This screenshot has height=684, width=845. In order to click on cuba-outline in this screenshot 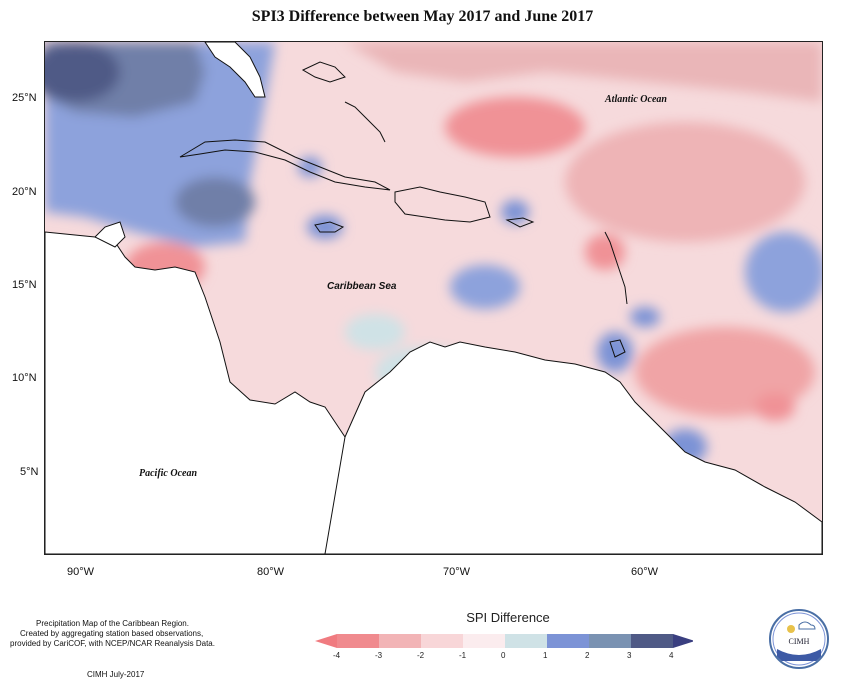, I will do `click(285, 165)`.